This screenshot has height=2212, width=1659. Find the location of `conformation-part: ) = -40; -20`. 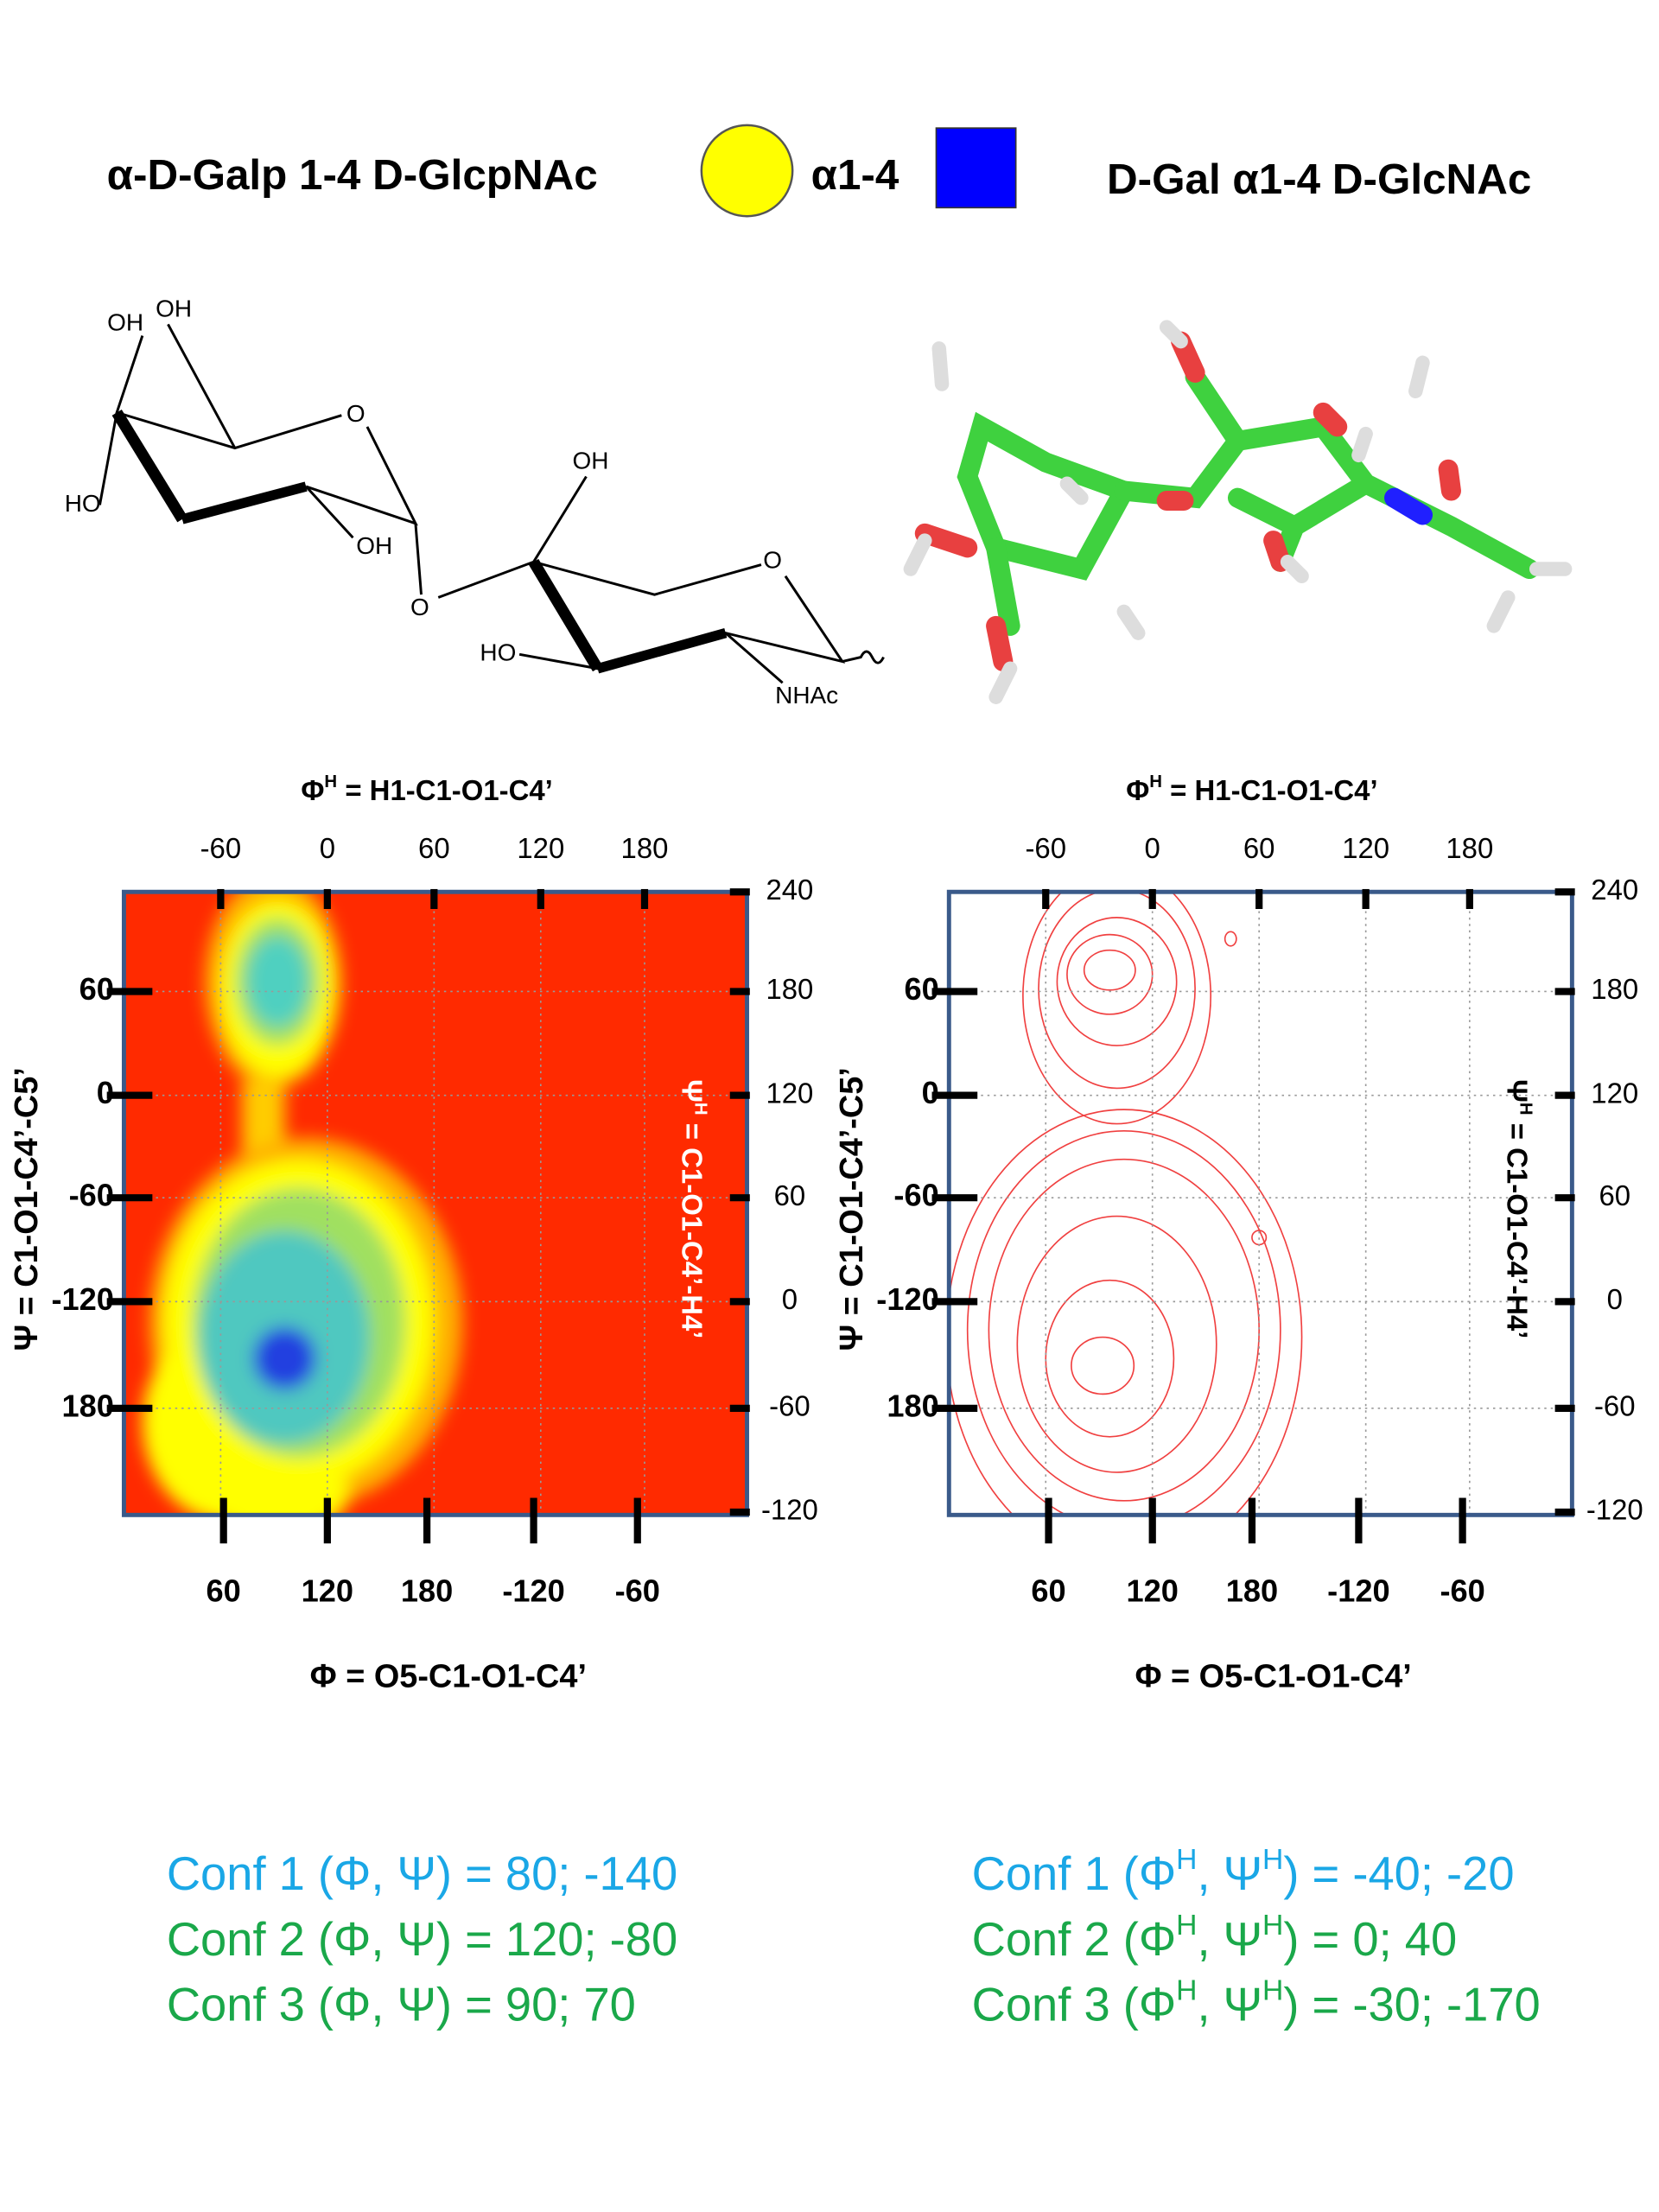

conformation-part: ) = -40; -20 is located at coordinates (1398, 1873).